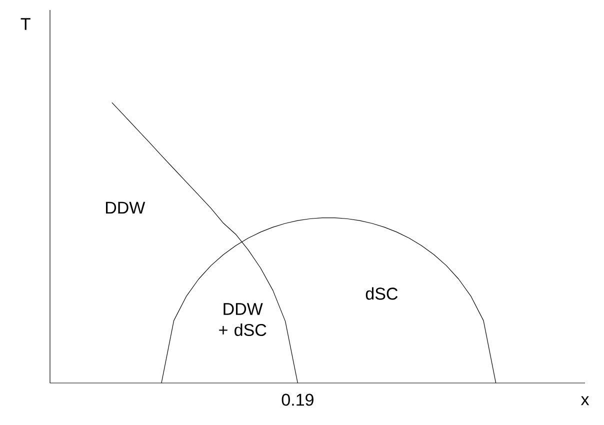 The image size is (604, 425). What do you see at coordinates (242, 319) in the screenshot?
I see `annotation: DDW + dSC` at bounding box center [242, 319].